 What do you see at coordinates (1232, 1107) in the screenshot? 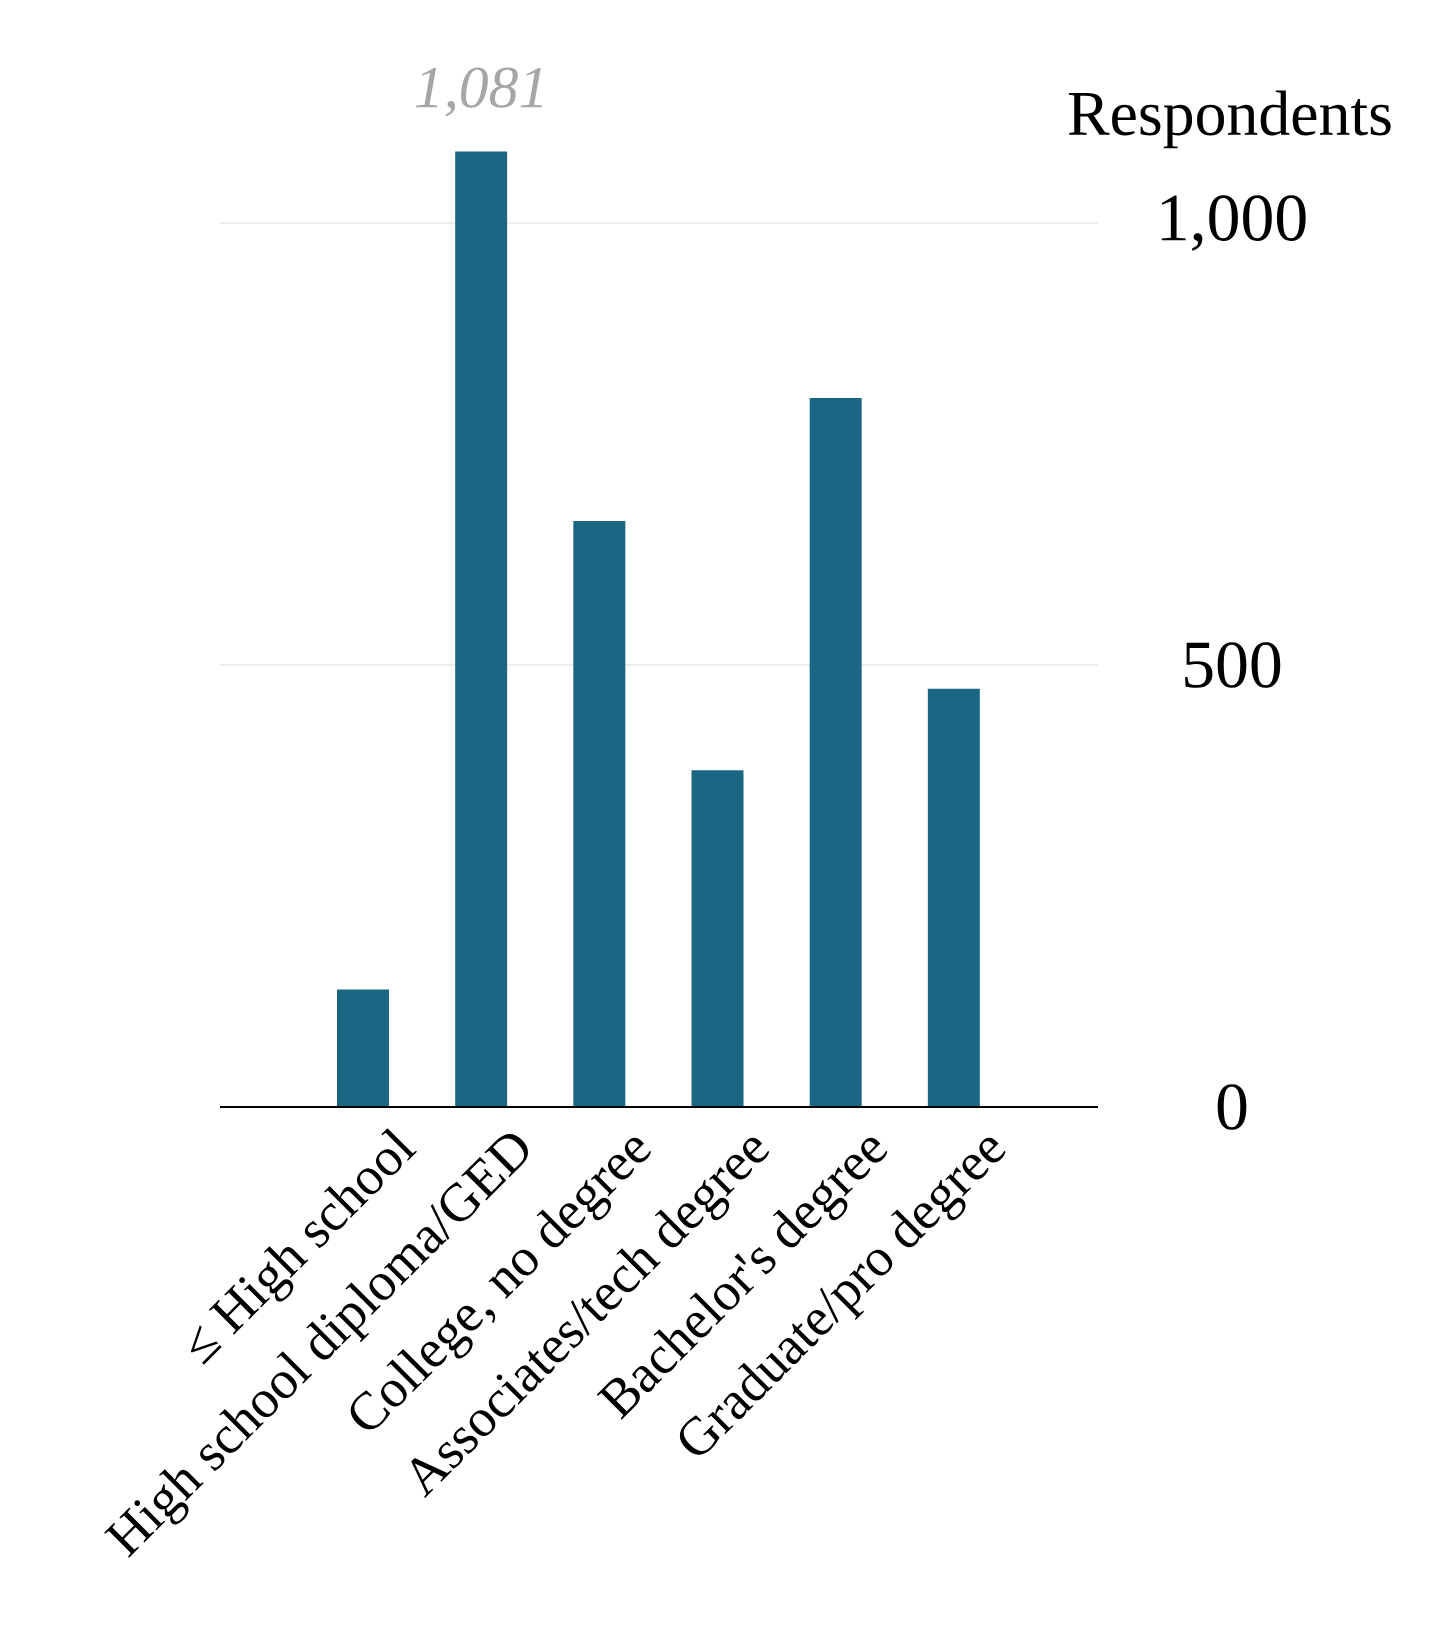
I see `y-tick-label: 0` at bounding box center [1232, 1107].